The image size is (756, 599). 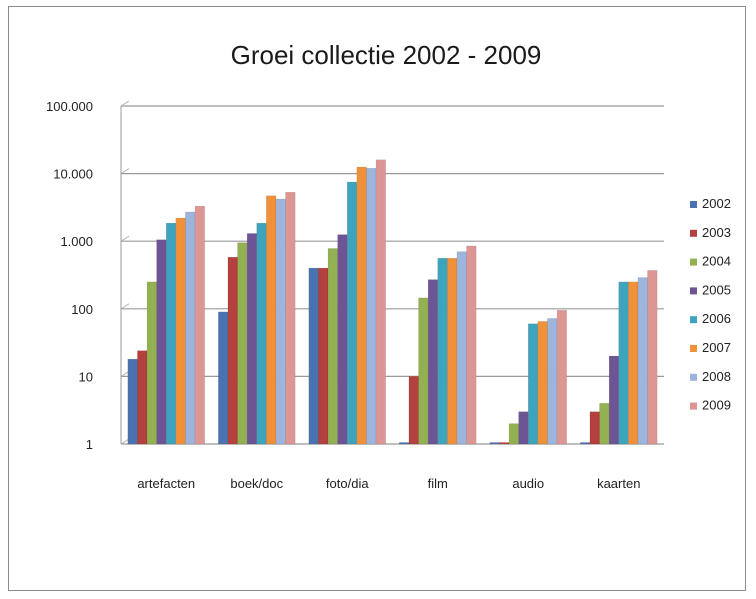 What do you see at coordinates (716, 376) in the screenshot?
I see `legend-label: 2008` at bounding box center [716, 376].